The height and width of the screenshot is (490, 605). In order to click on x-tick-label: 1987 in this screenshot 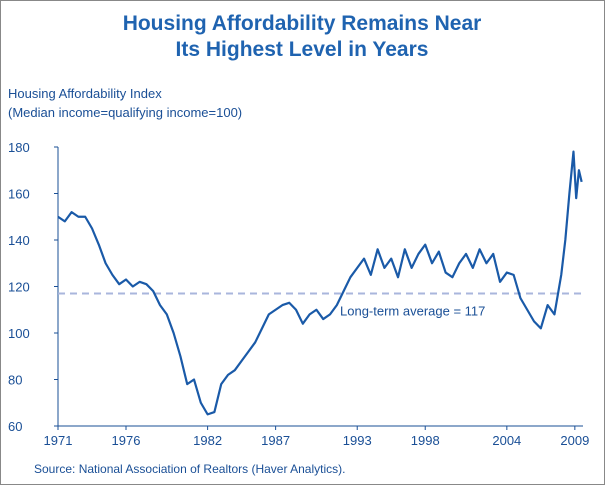, I will do `click(275, 440)`.